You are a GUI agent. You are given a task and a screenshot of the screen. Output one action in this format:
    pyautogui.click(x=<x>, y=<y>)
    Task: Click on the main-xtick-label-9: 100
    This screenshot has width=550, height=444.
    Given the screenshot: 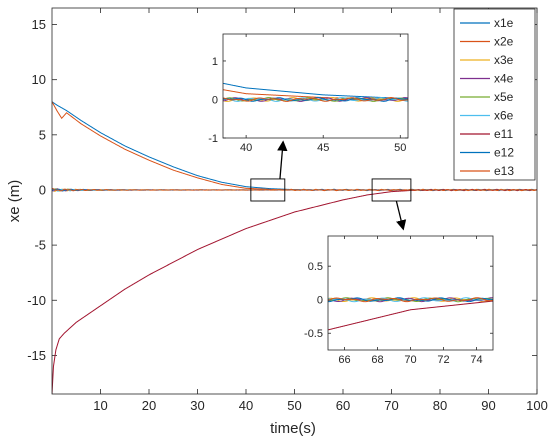 What is the action you would take?
    pyautogui.click(x=537, y=405)
    